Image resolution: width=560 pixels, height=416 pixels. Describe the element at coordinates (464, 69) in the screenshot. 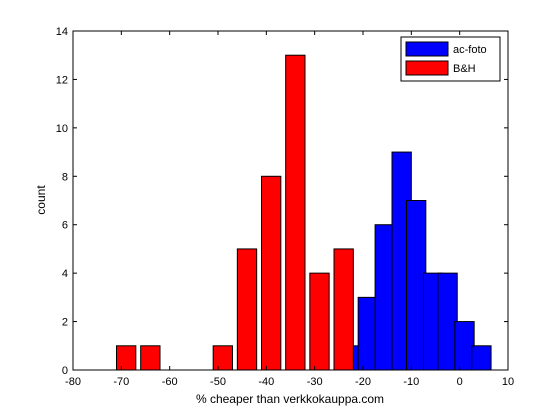

I see `legend-label: B&H` at that location.